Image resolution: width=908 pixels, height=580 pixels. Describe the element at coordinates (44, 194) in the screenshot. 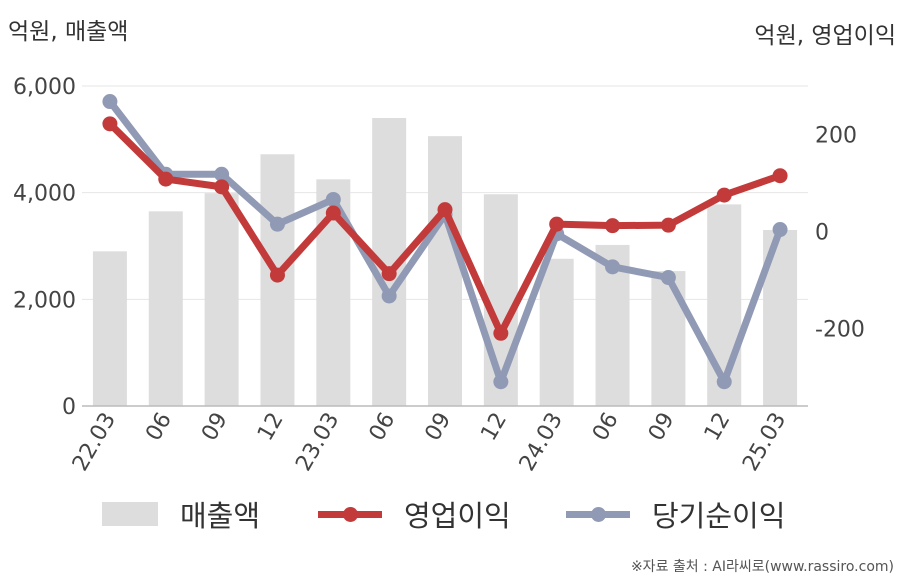

I see `y-left-tick-label: 4,000` at that location.